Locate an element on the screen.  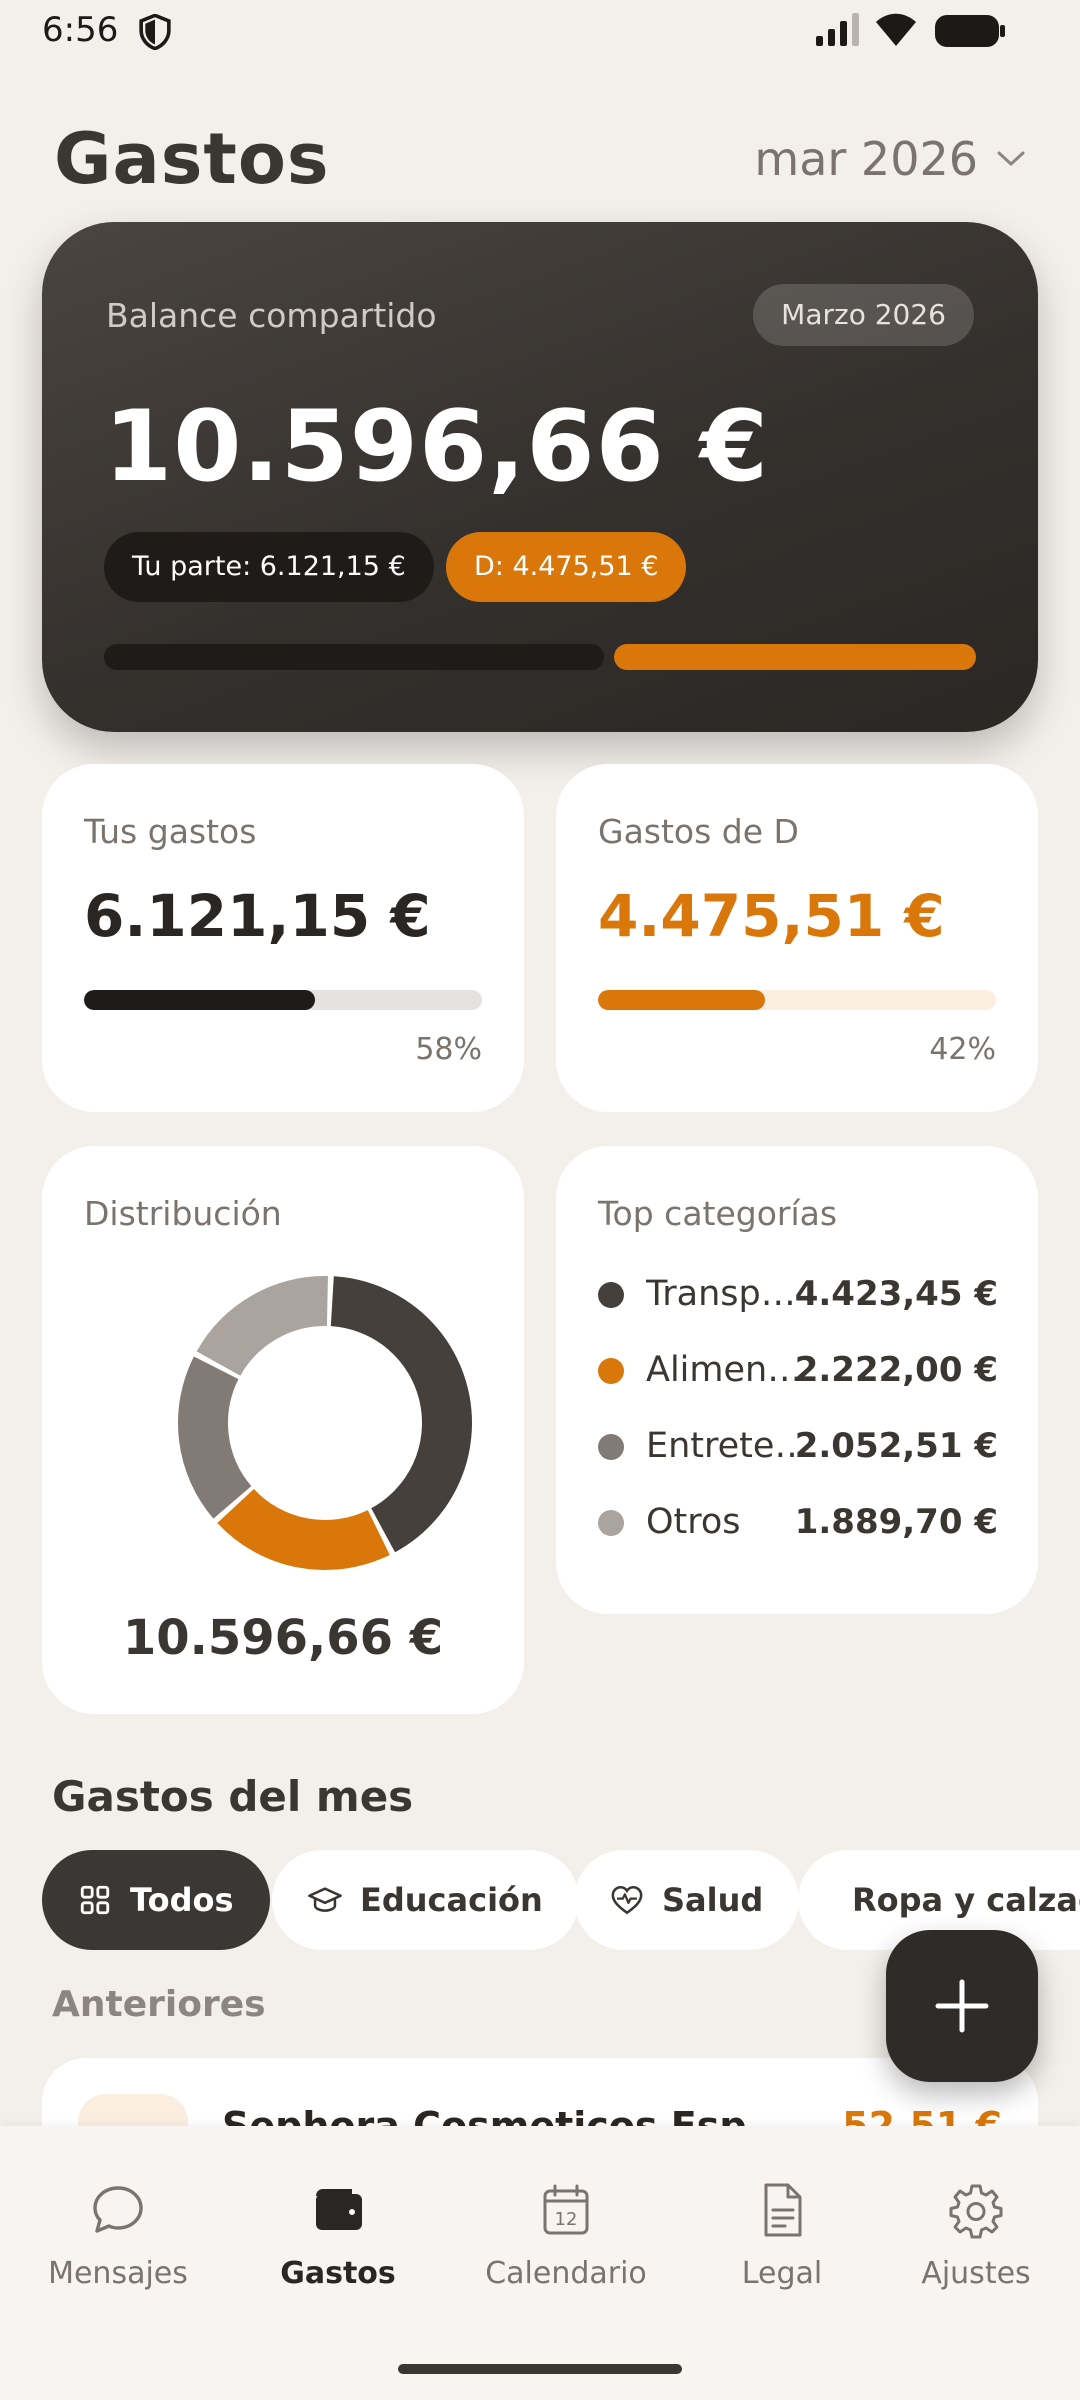
heart-pulse-icon is located at coordinates (627, 1900).